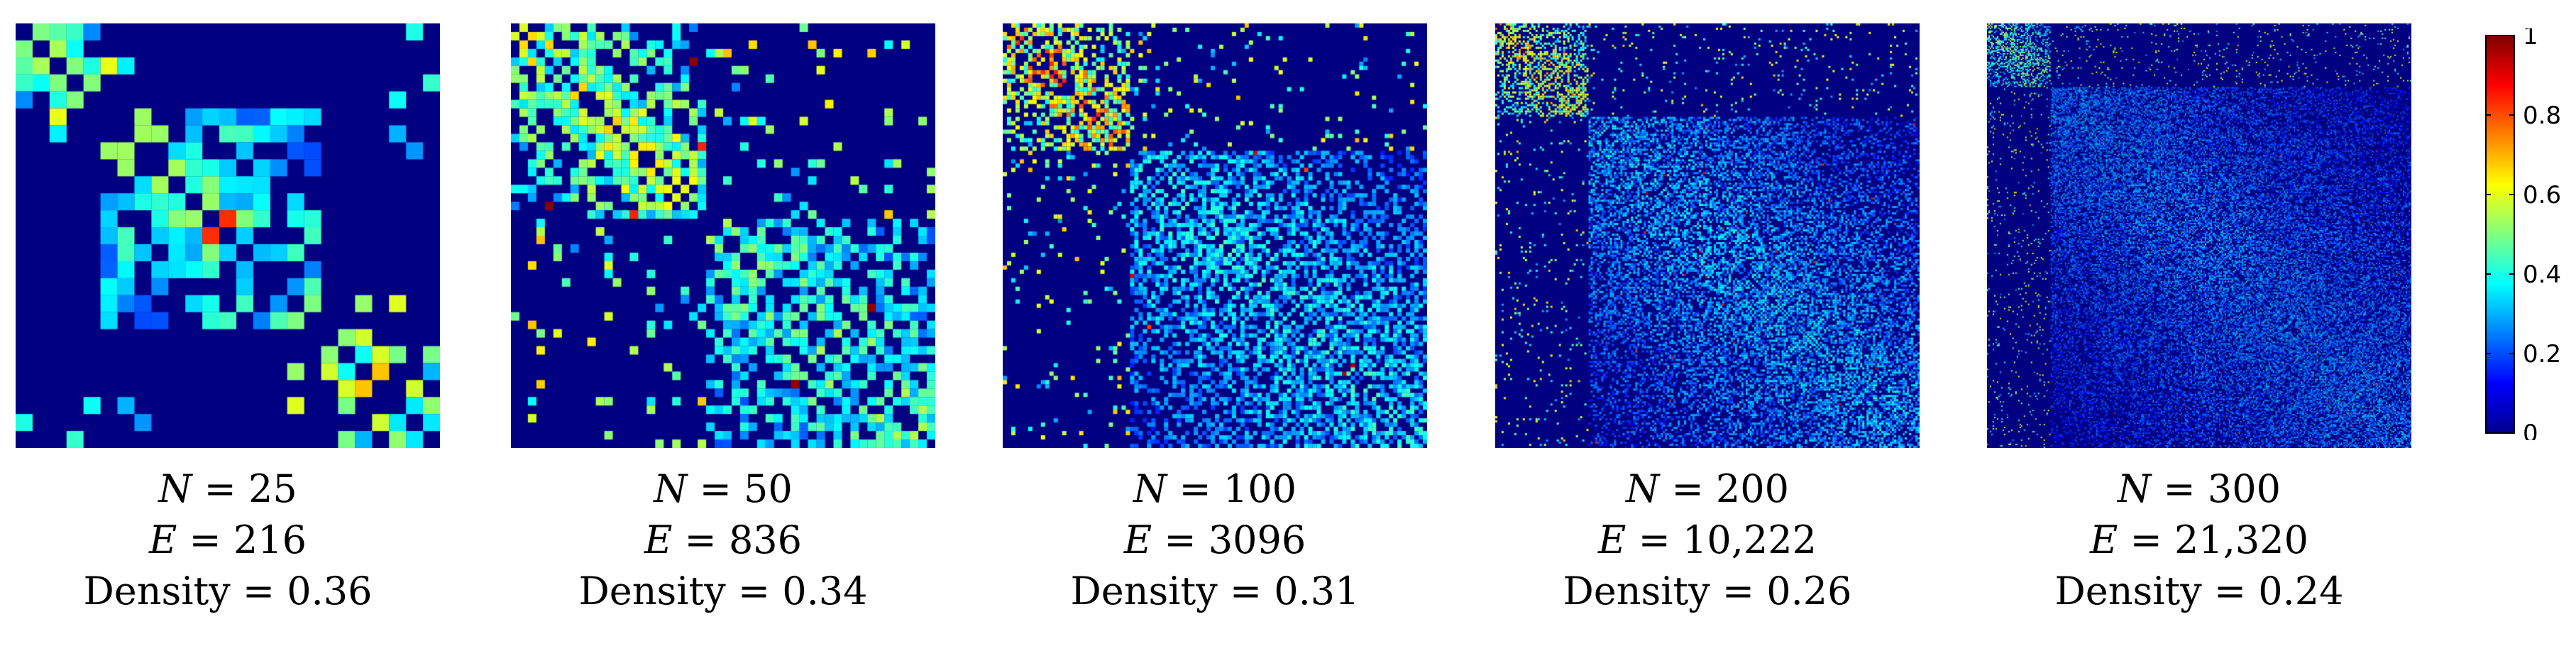 The width and height of the screenshot is (2576, 656). I want to click on node-count: 200, so click(1752, 488).